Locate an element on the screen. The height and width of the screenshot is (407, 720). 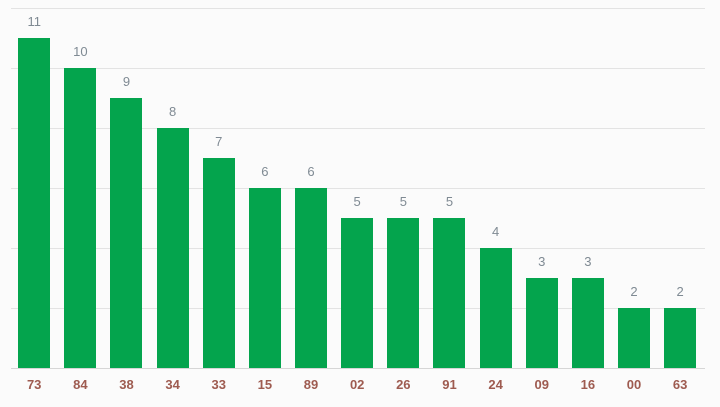
bar-value-label: 9 is located at coordinates (126, 81).